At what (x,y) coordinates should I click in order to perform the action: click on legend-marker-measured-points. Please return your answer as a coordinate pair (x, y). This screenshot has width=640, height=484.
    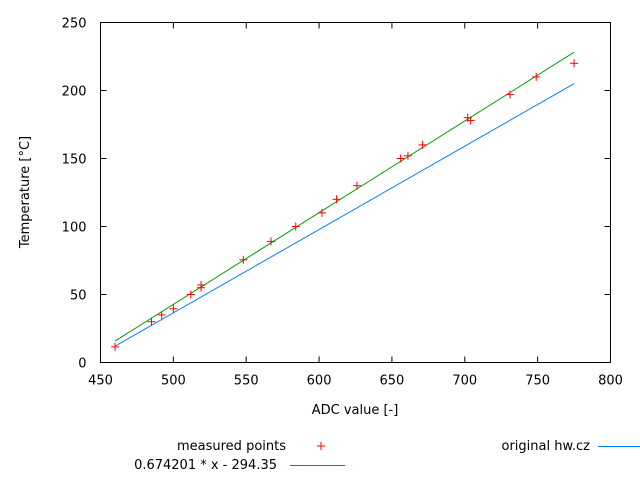
    Looking at the image, I should click on (321, 446).